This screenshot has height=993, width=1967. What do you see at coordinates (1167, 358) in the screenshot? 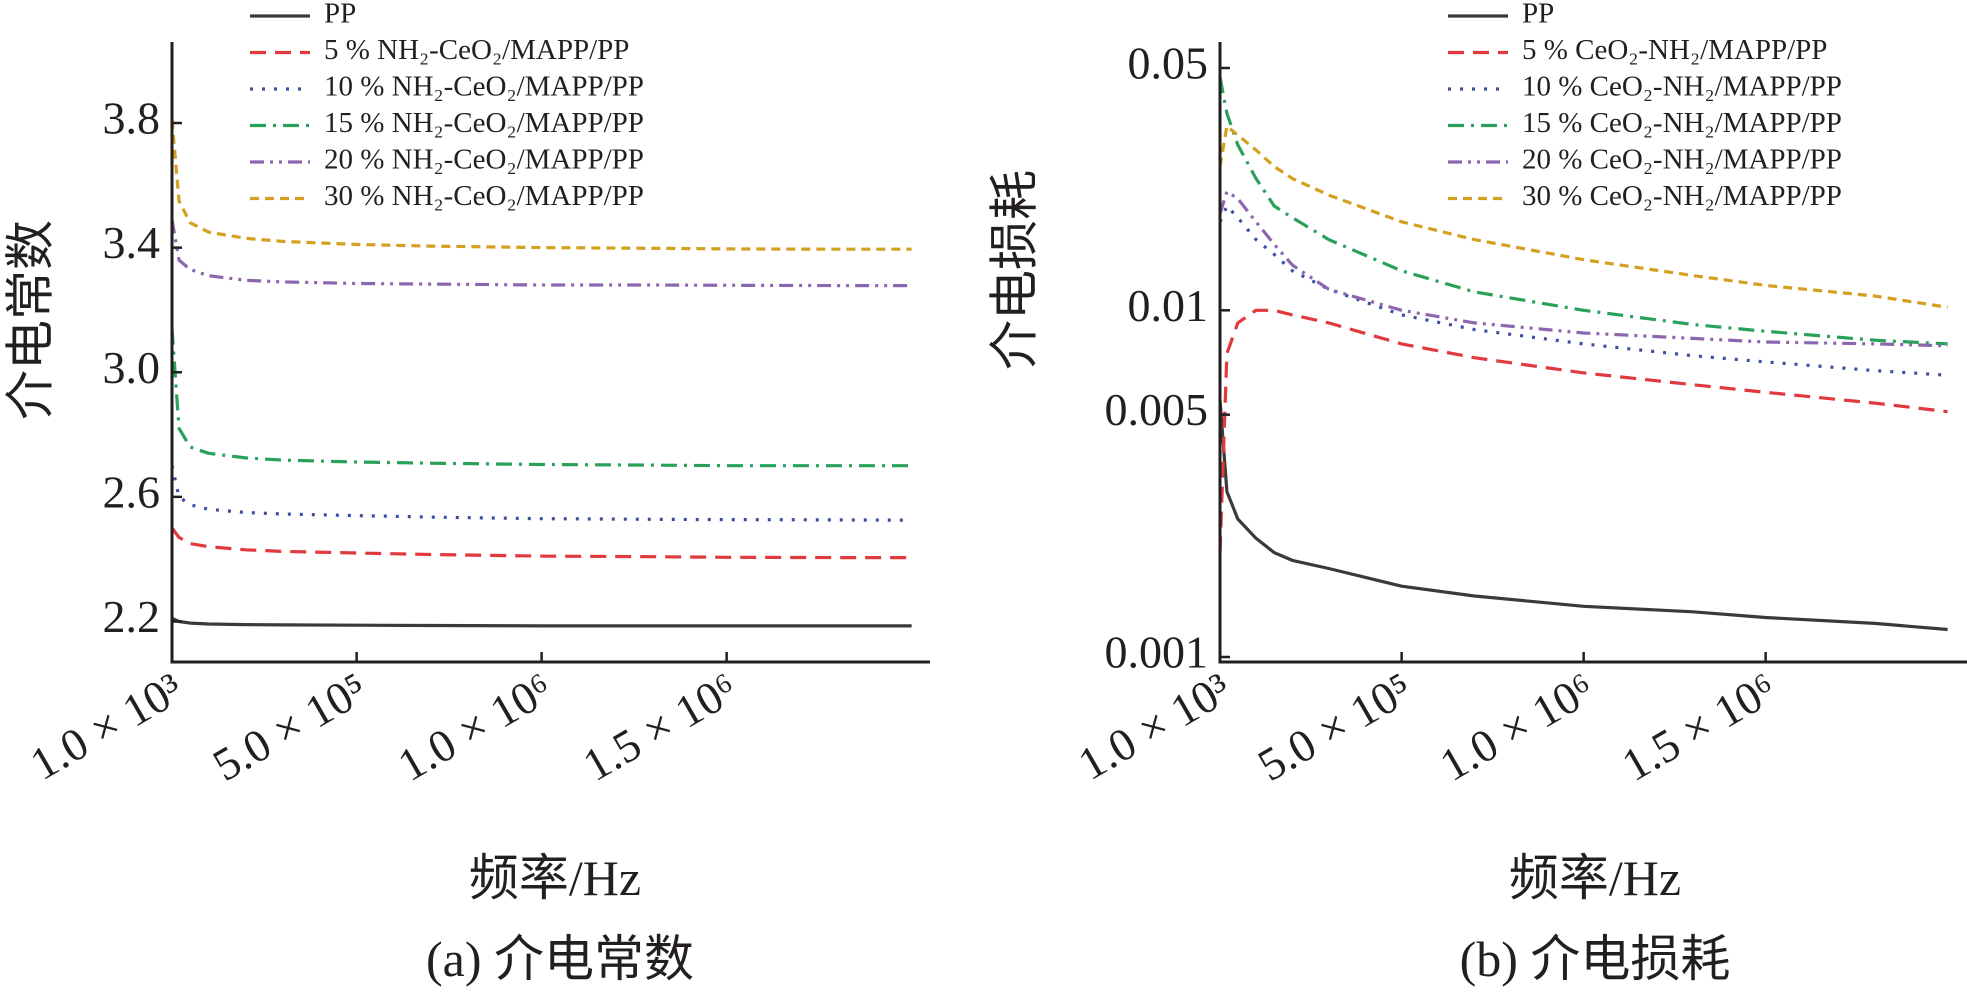
I see `panel-b-y-ticks: 0.001 0.005 0.01 0.05` at bounding box center [1167, 358].